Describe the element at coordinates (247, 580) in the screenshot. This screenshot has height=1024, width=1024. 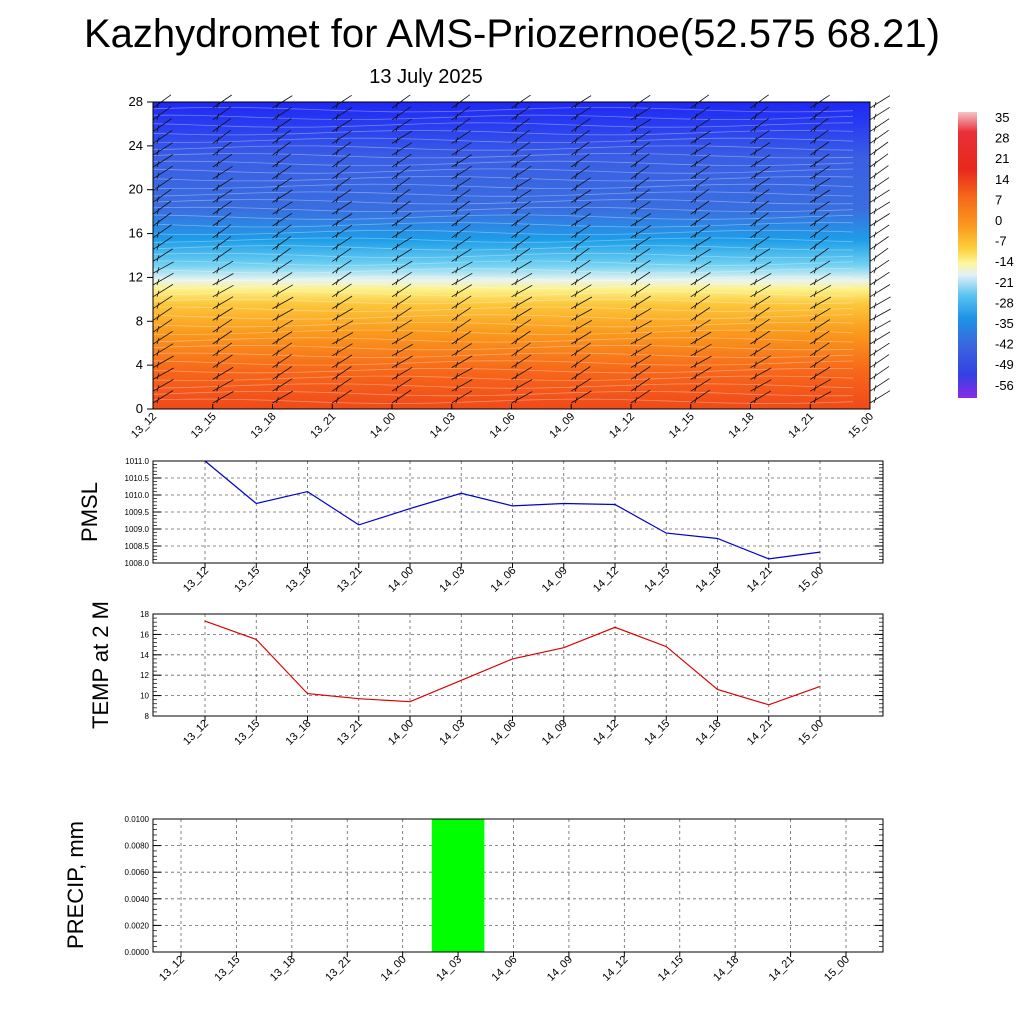
I see `pmsl-x-tick-label: 13_15` at that location.